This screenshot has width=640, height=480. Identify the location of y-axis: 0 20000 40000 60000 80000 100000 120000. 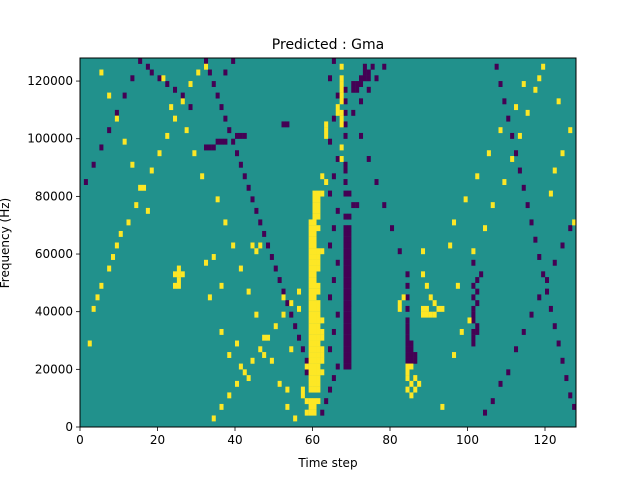
(53, 254).